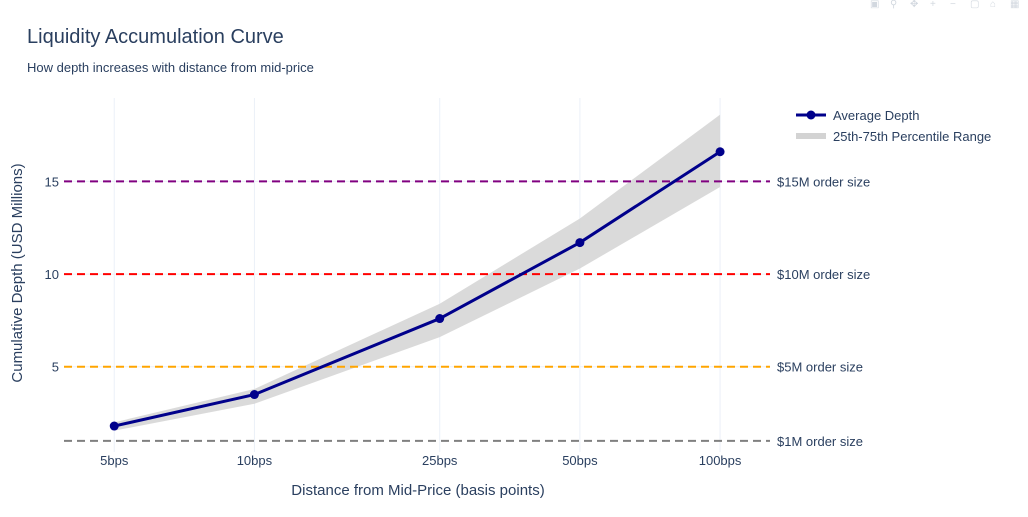  What do you see at coordinates (912, 136) in the screenshot?
I see `legend-label-percentile-range: 25th-75th Percentile Range` at bounding box center [912, 136].